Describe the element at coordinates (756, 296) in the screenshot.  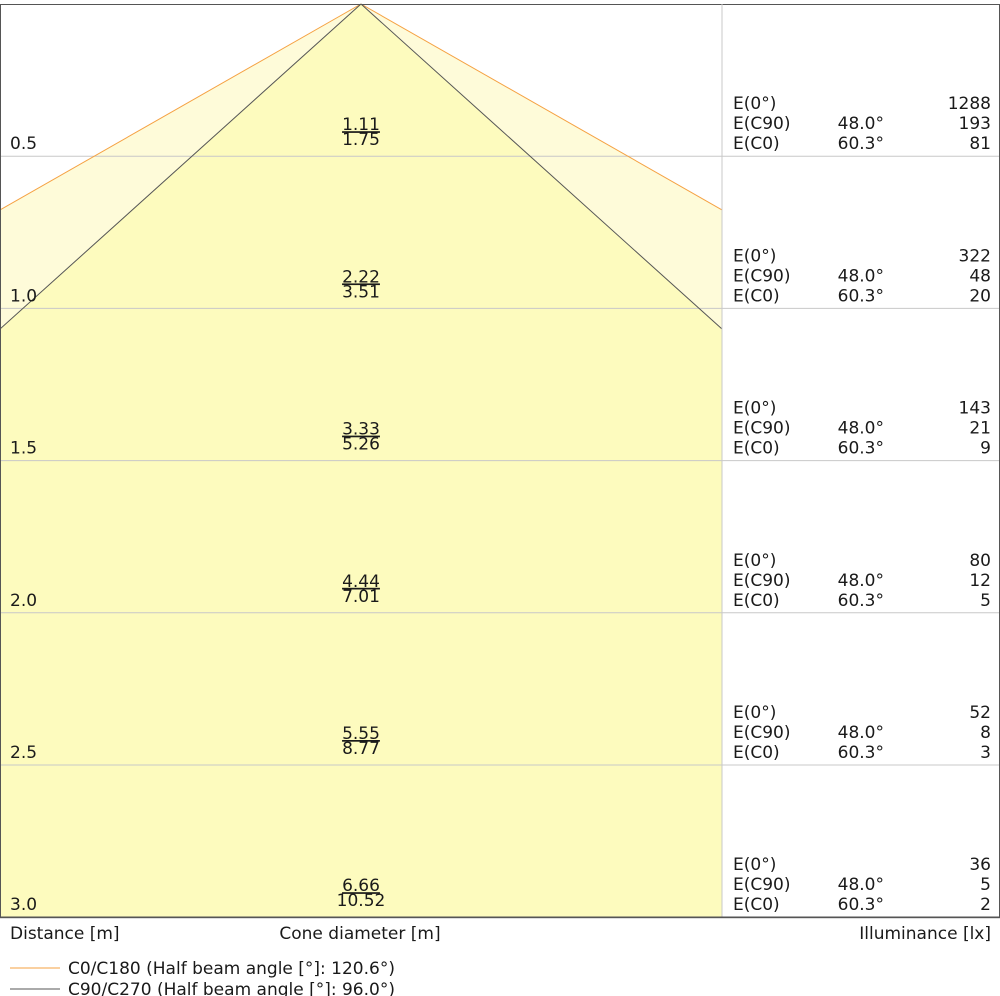
I see `illuminance-label-ec0-1.0: E(C0)` at that location.